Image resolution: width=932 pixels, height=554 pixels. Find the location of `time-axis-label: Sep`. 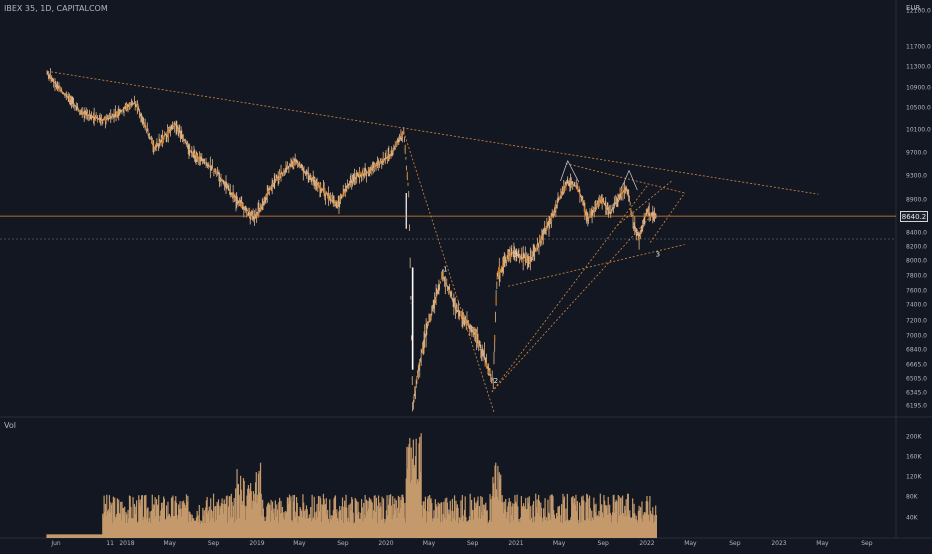

time-axis-label: Sep is located at coordinates (604, 543).